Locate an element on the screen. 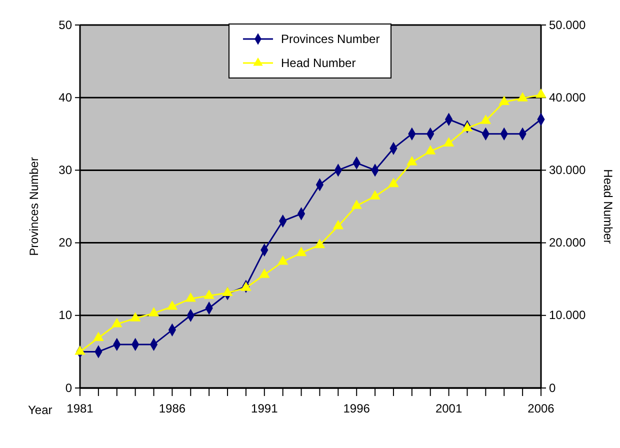 The width and height of the screenshot is (620, 448). x-axis-title: Year is located at coordinates (40, 410).